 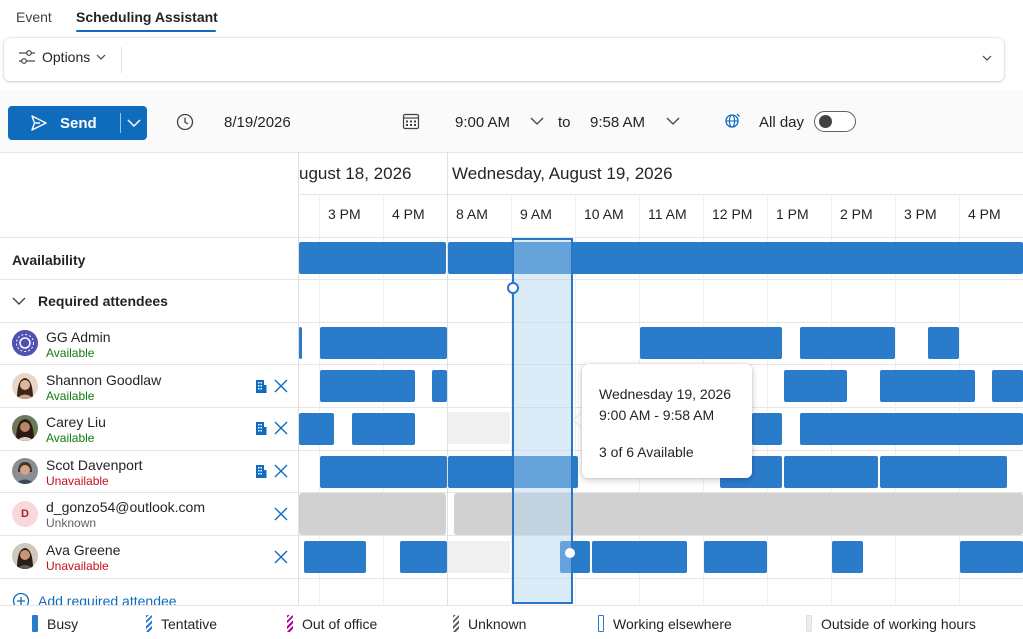 What do you see at coordinates (76, 422) in the screenshot?
I see `attendee-name: Carey Liu` at bounding box center [76, 422].